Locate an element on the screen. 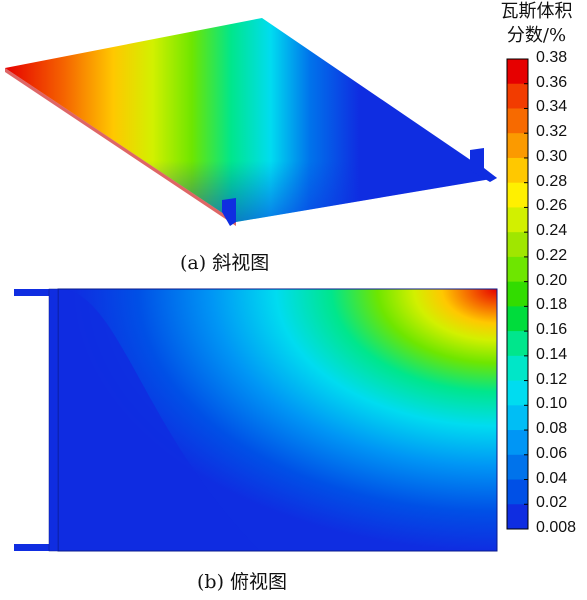  colorbar-tick-label: 0.24 is located at coordinates (552, 231).